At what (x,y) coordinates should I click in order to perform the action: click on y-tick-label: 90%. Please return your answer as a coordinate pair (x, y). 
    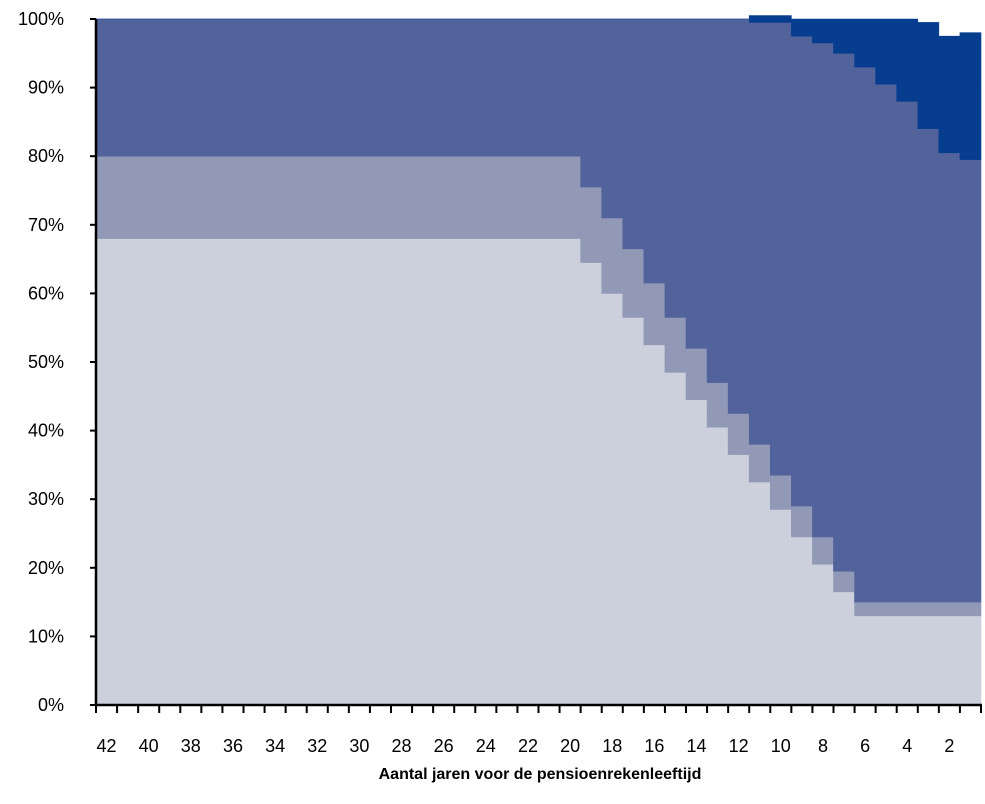
    Looking at the image, I should click on (46, 88).